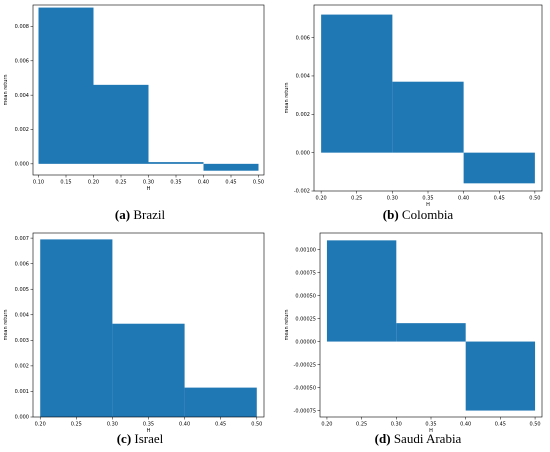 This screenshot has width=550, height=452. I want to click on y-tick-label: 0.008, so click(22, 27).